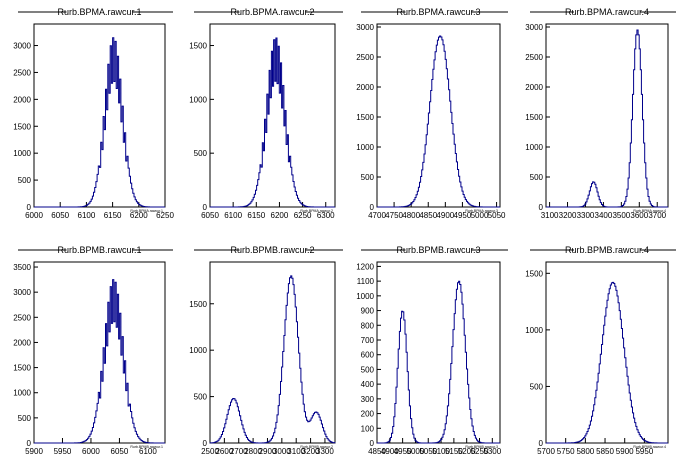 The width and height of the screenshot is (696, 472). Describe the element at coordinates (368, 399) in the screenshot. I see `y-tick-label: 300` at that location.